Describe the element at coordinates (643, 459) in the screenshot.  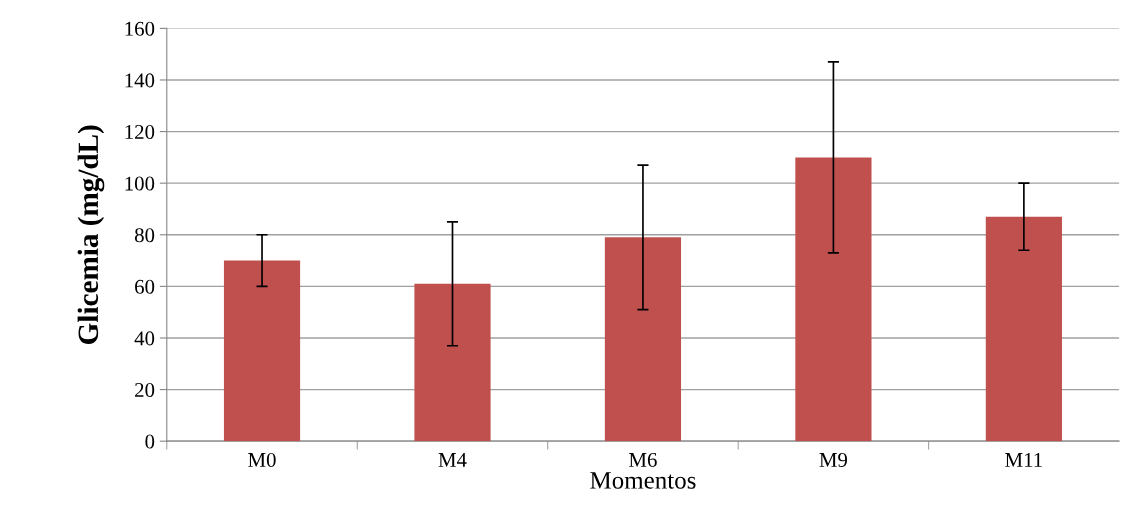
I see `x-tick-label: M6` at that location.